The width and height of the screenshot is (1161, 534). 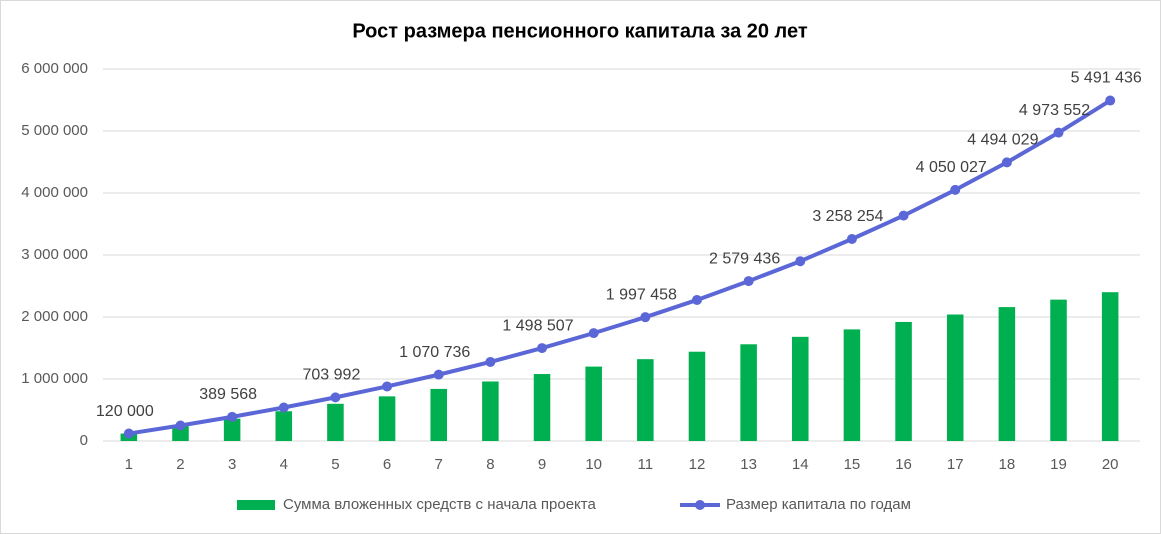 What do you see at coordinates (129, 464) in the screenshot?
I see `x-tick-label: 1` at bounding box center [129, 464].